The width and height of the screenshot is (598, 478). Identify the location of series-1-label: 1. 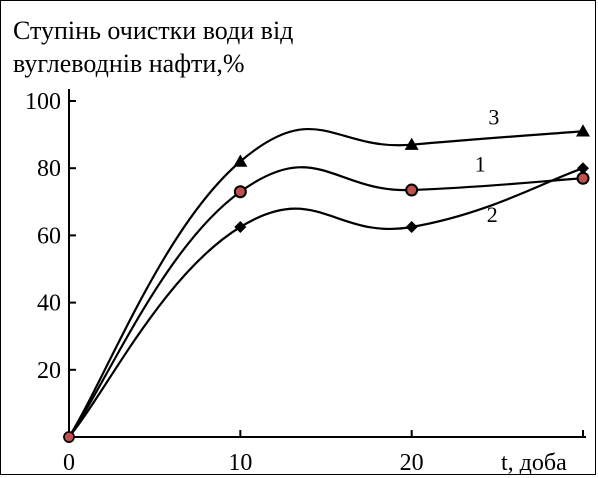
(480, 164).